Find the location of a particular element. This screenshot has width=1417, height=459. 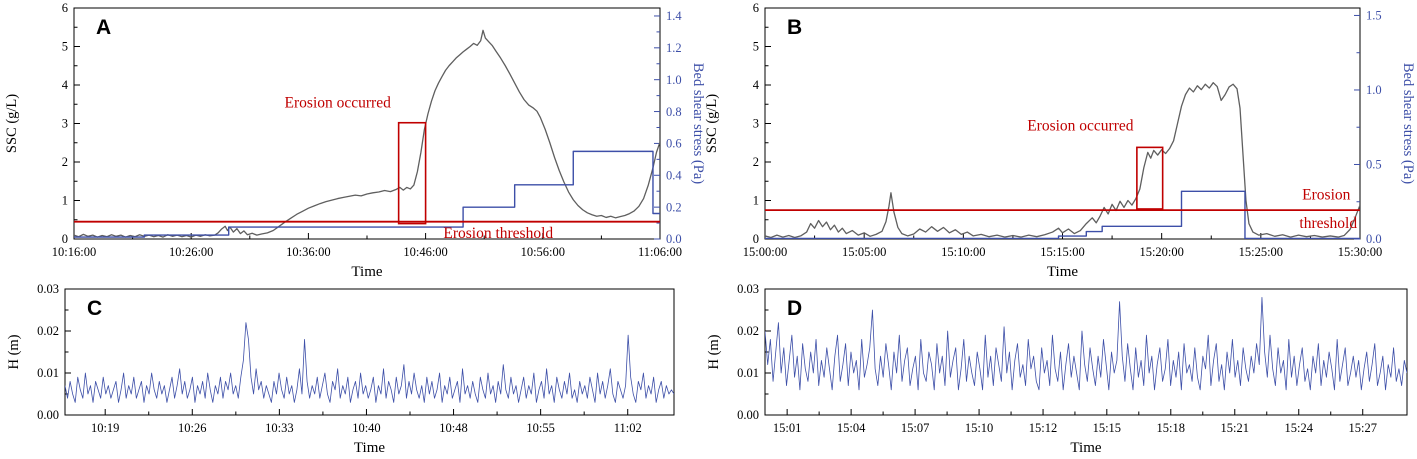

svg-text: 10:19 is located at coordinates (105, 428).